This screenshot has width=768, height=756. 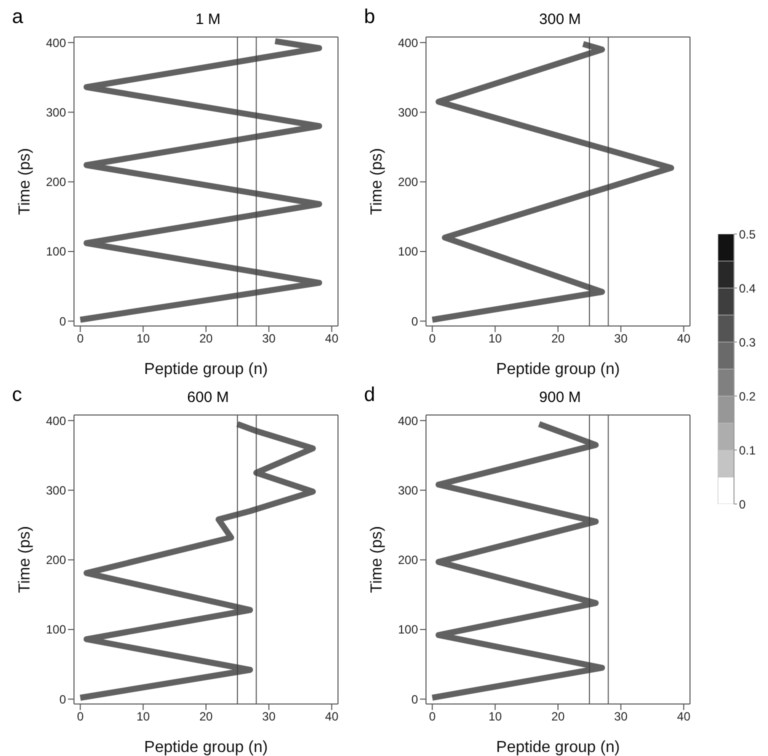 What do you see at coordinates (370, 17) in the screenshot?
I see `text: b` at bounding box center [370, 17].